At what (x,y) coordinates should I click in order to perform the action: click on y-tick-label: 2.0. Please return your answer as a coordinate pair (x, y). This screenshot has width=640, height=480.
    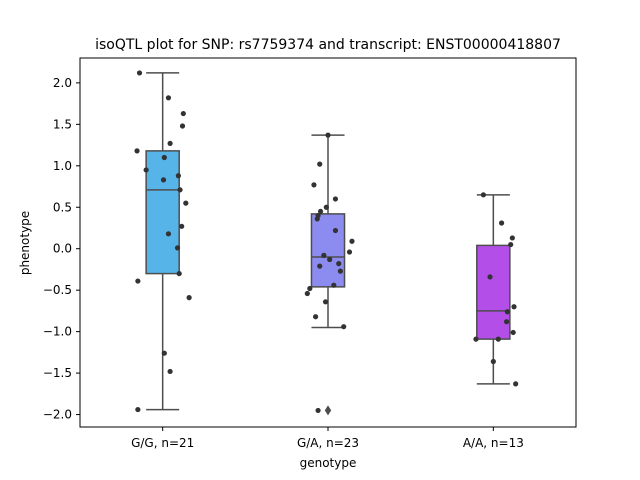
    Looking at the image, I should click on (62, 83).